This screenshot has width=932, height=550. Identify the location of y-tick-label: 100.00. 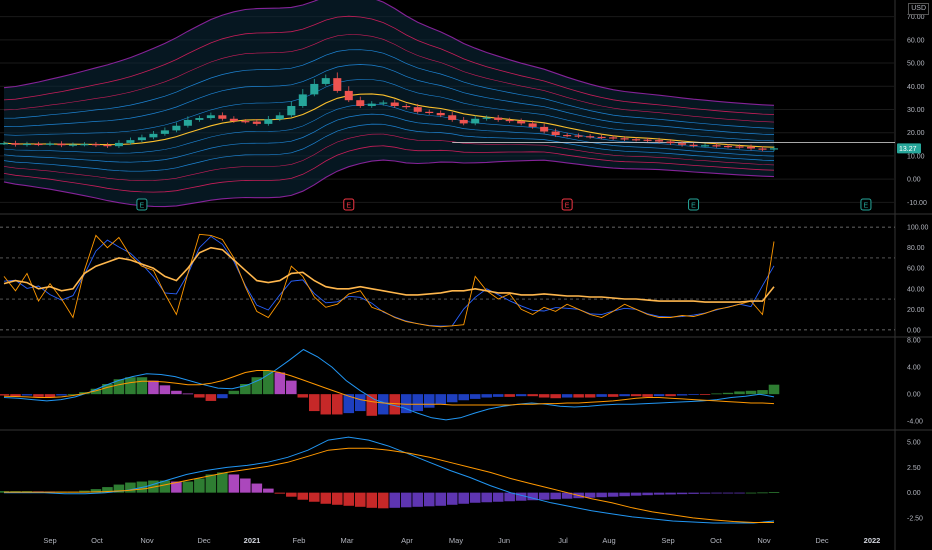
(918, 228).